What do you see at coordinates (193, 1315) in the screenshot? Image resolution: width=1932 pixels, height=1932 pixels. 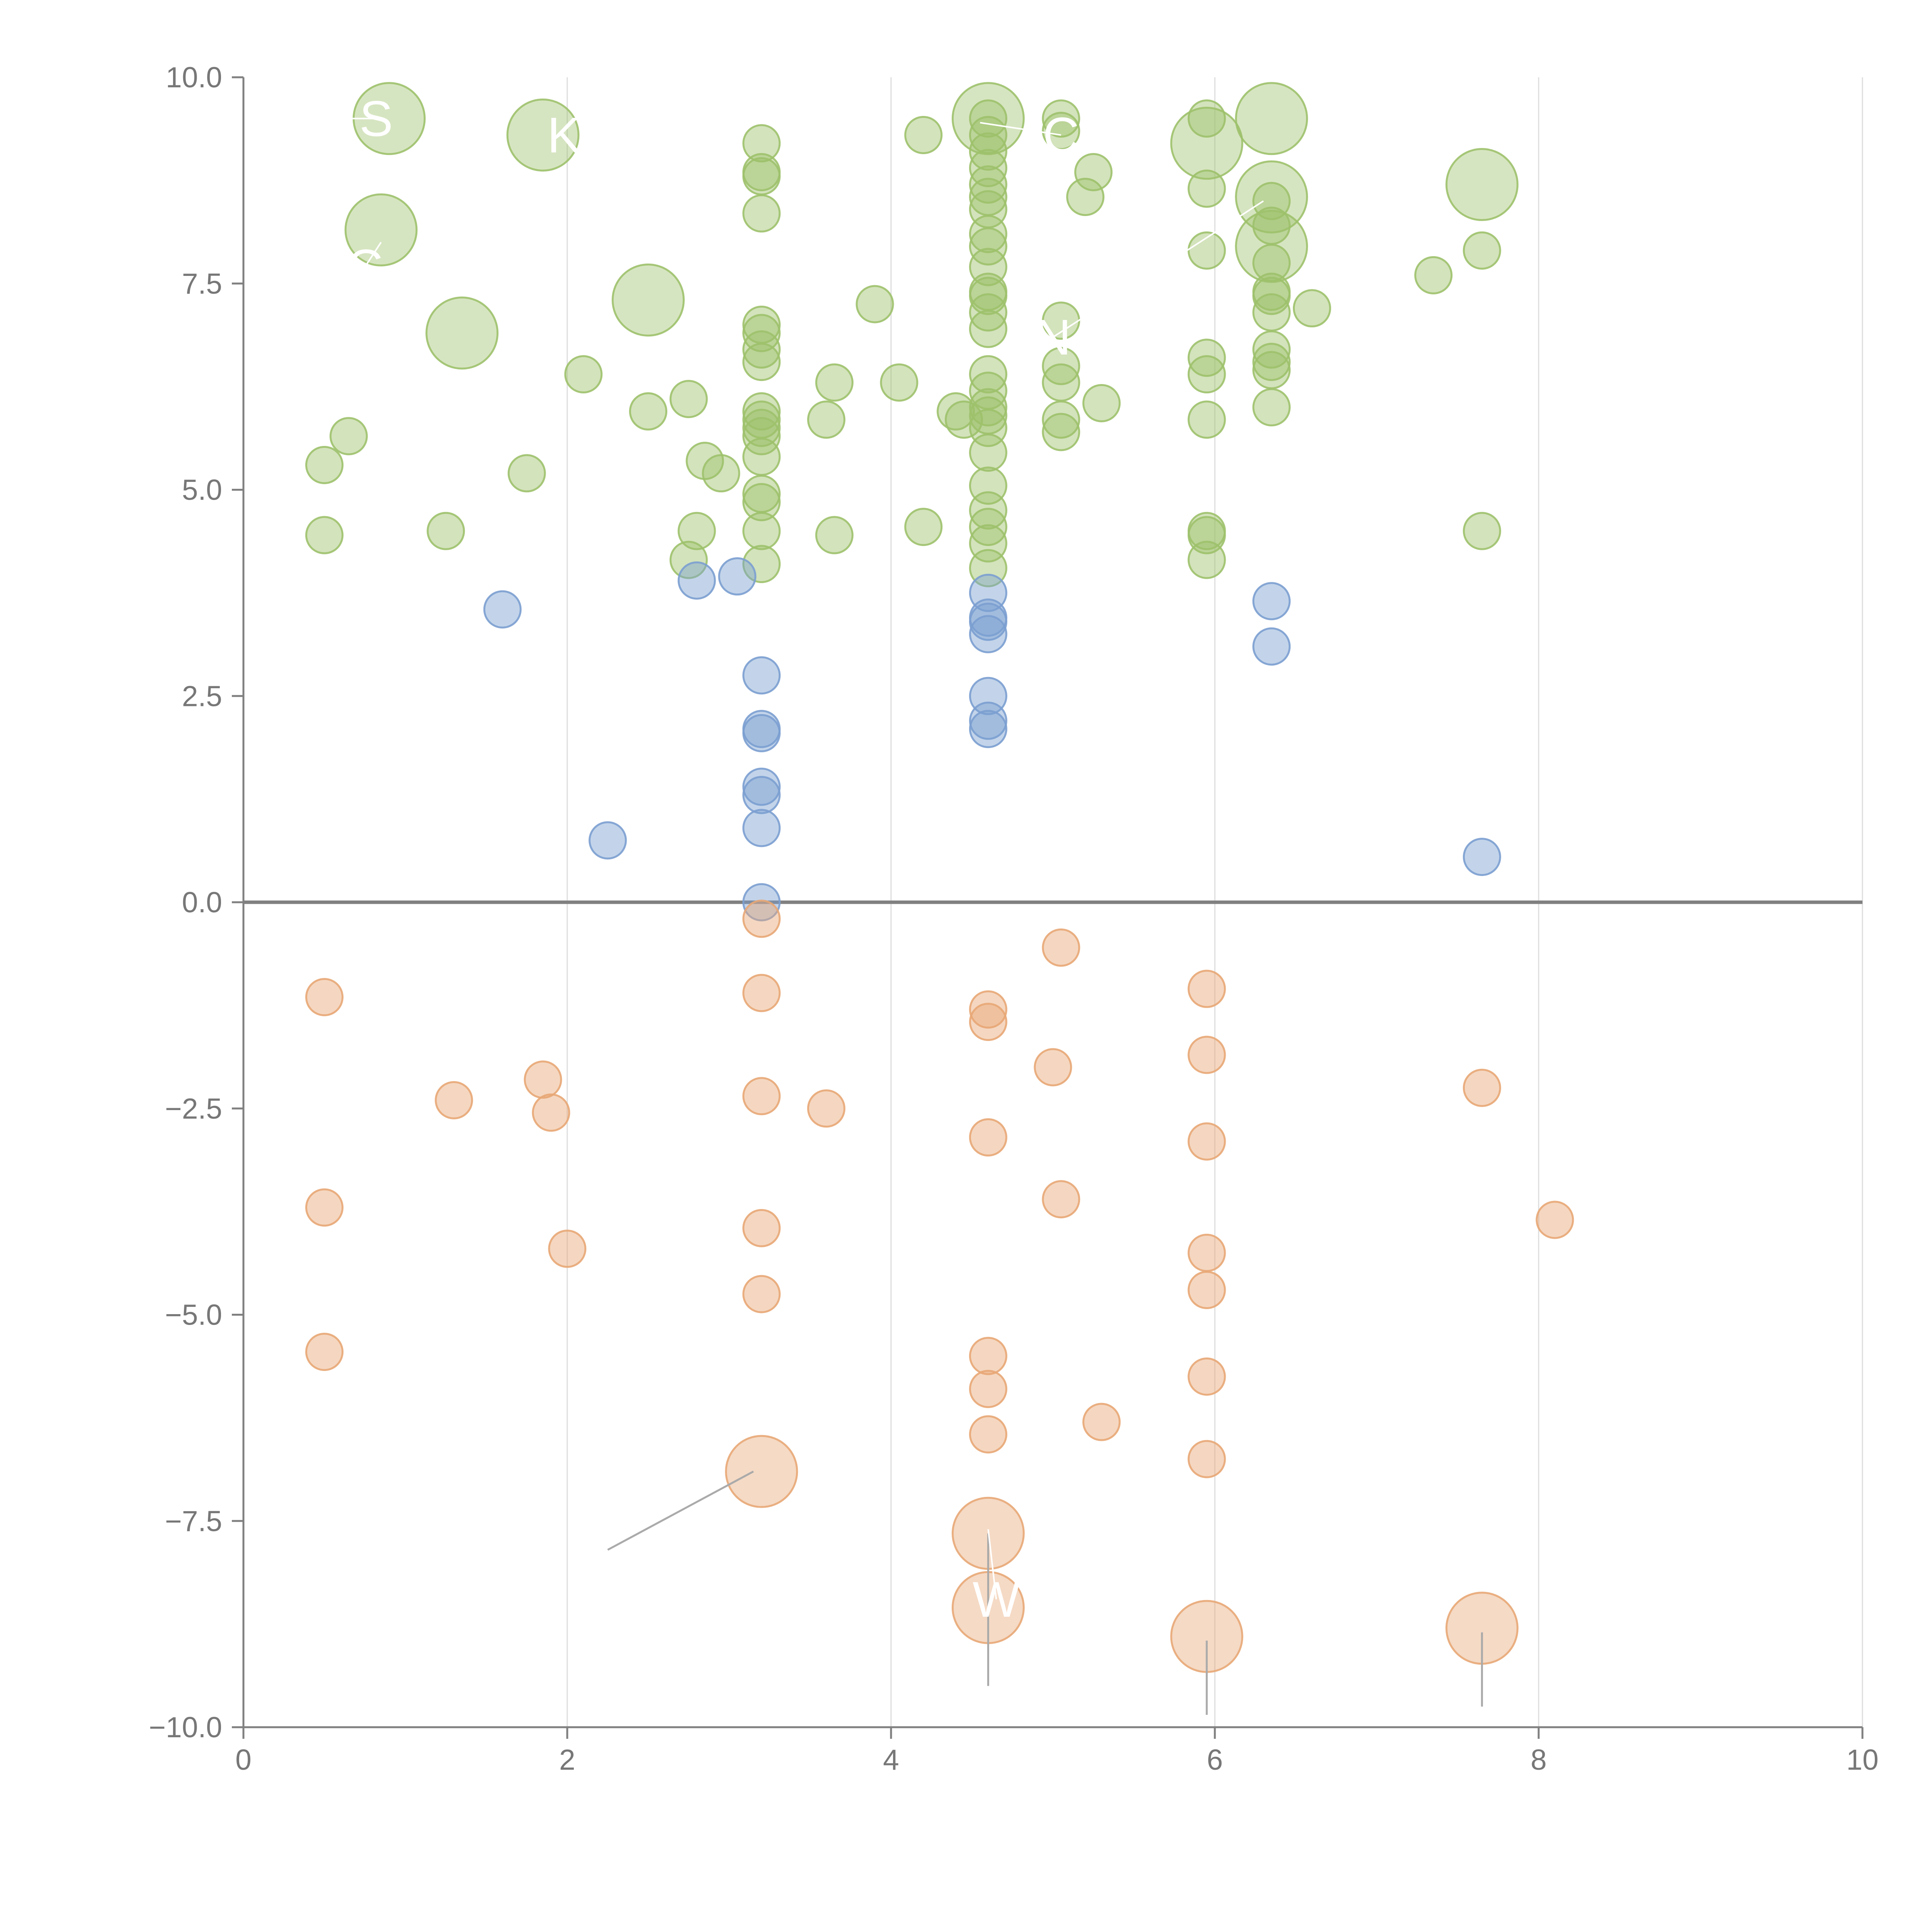 I see `y-tick-label: −5.0` at bounding box center [193, 1315].